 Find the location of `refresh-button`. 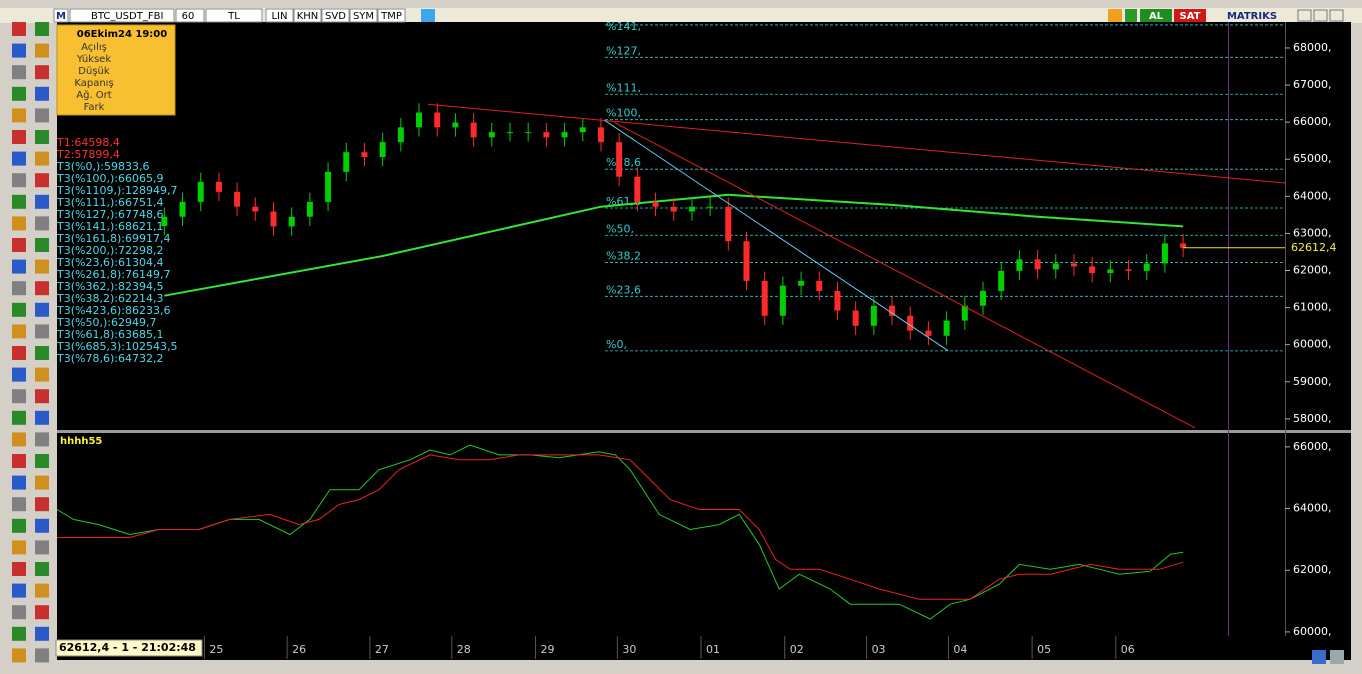

refresh-button is located at coordinates (1131, 15).